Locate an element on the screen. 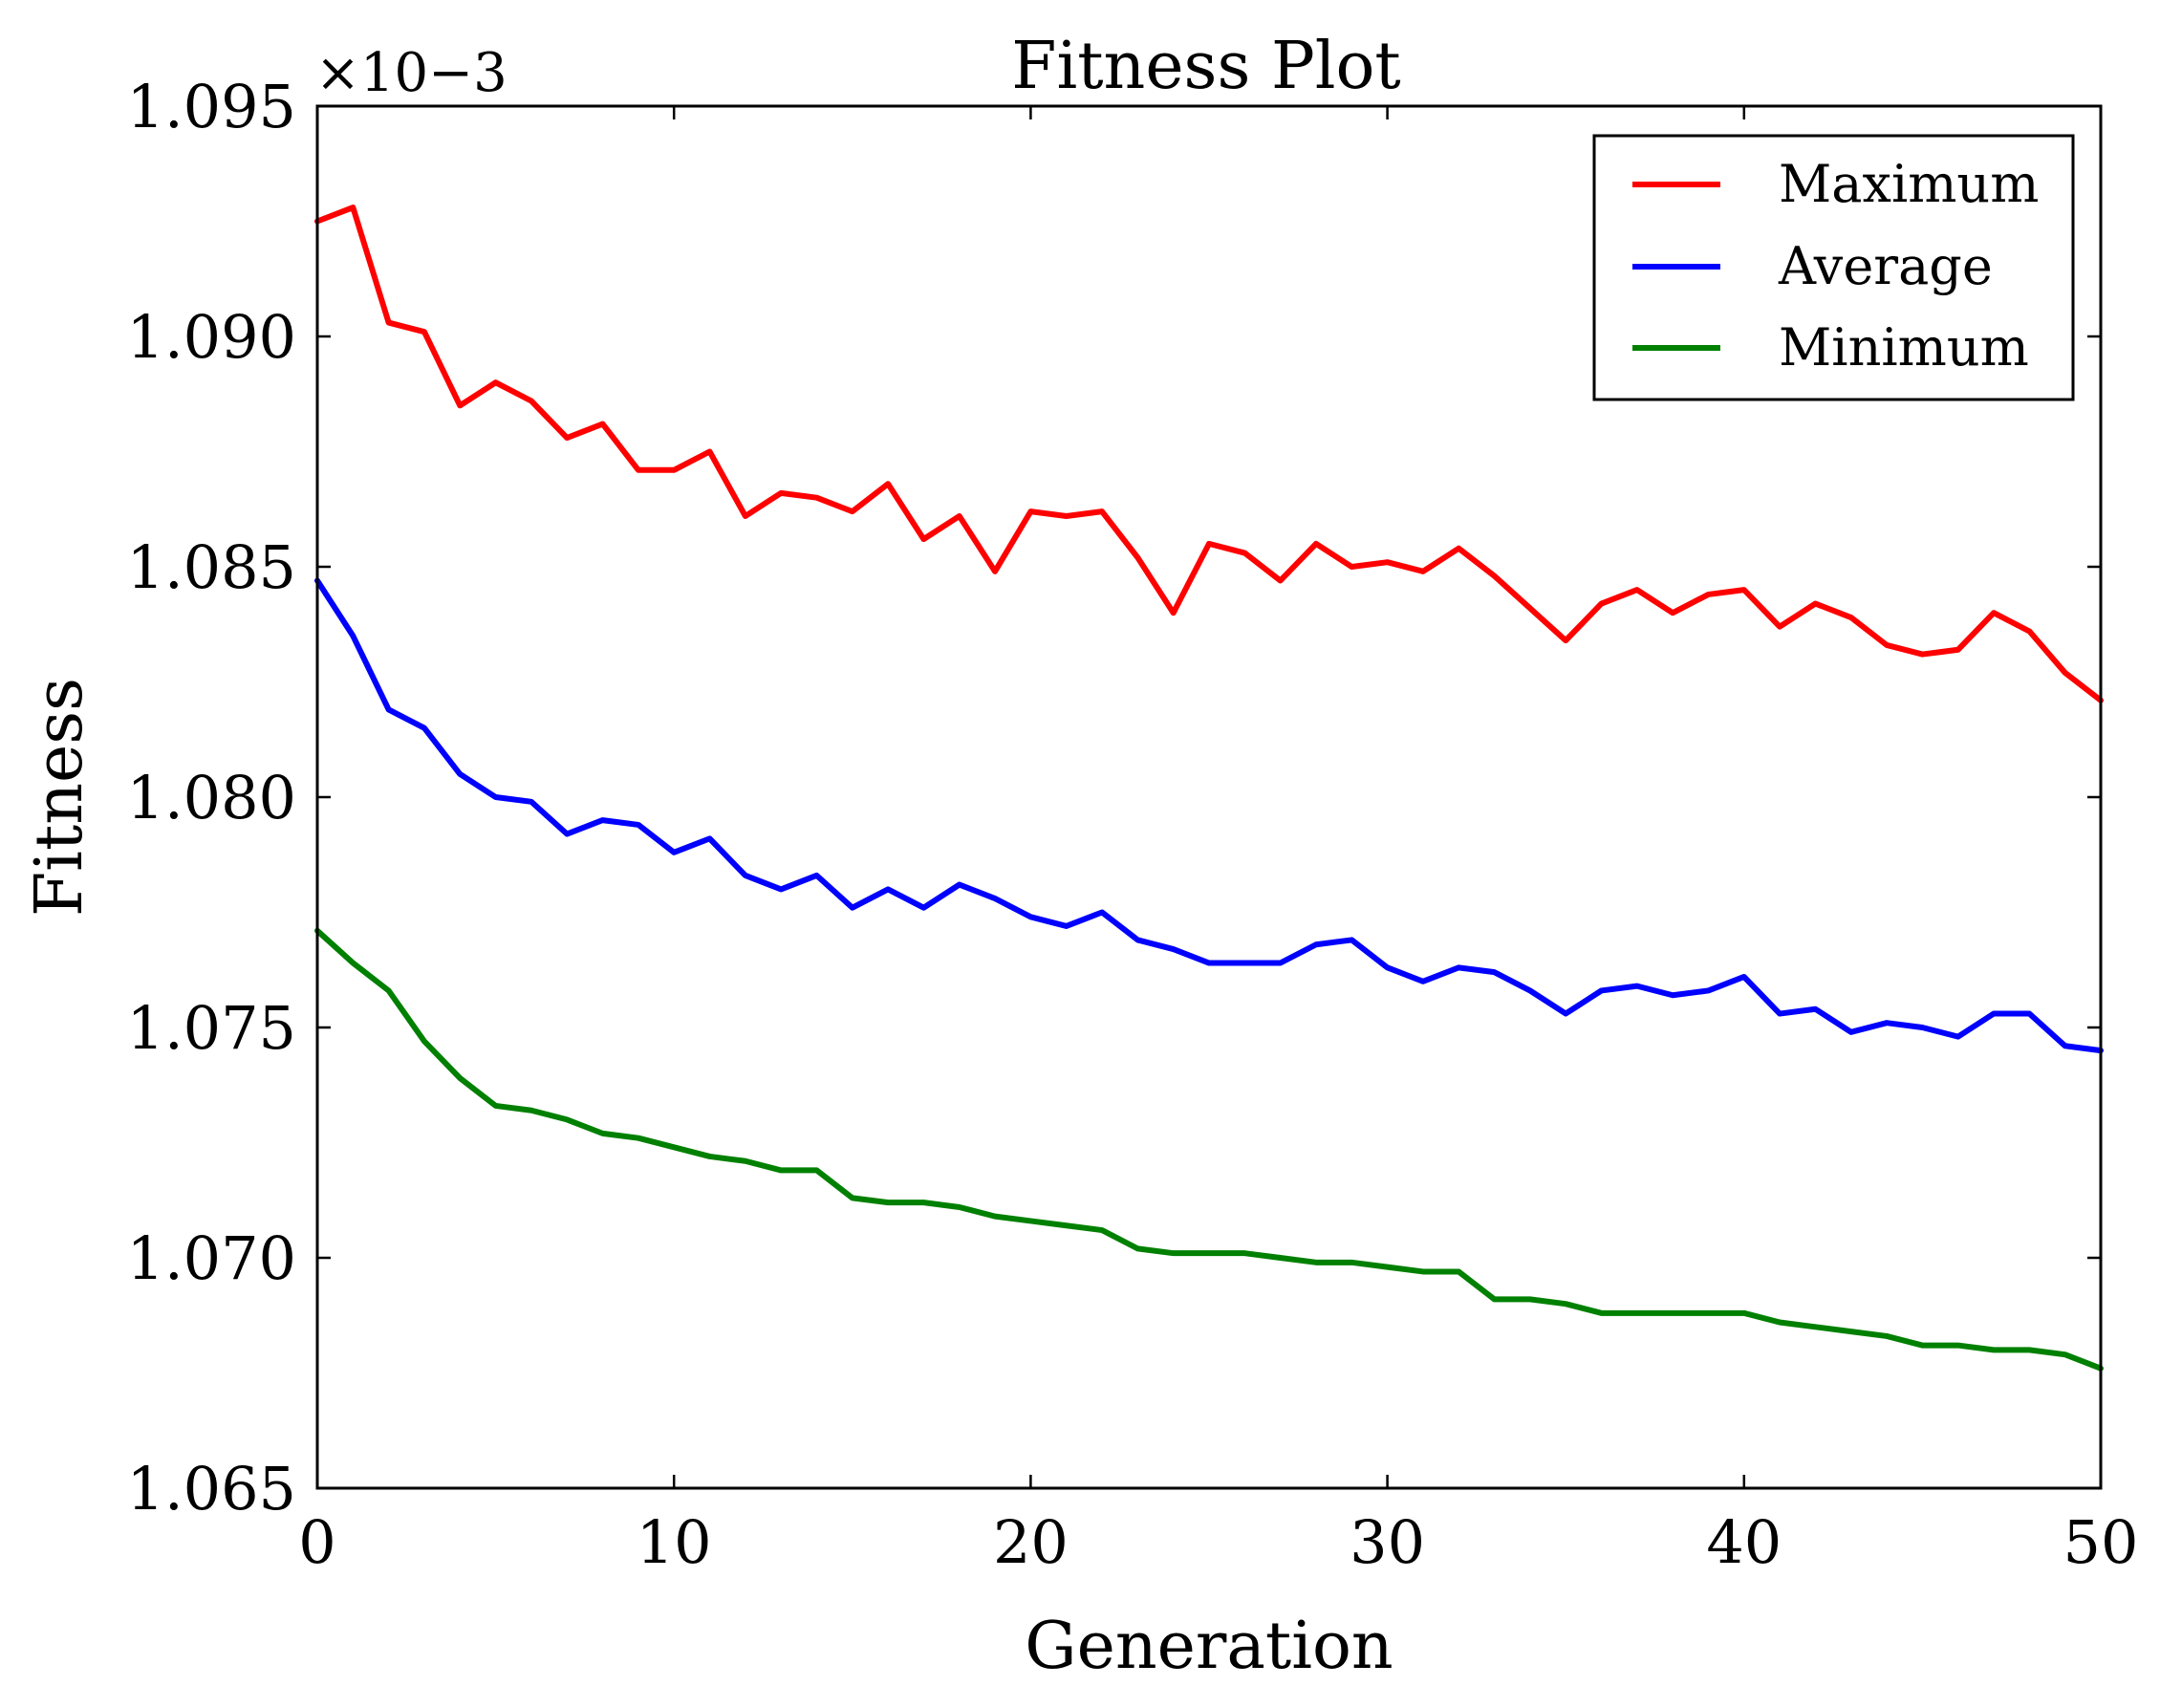  legend-label-minimum: Minimum is located at coordinates (1904, 347).